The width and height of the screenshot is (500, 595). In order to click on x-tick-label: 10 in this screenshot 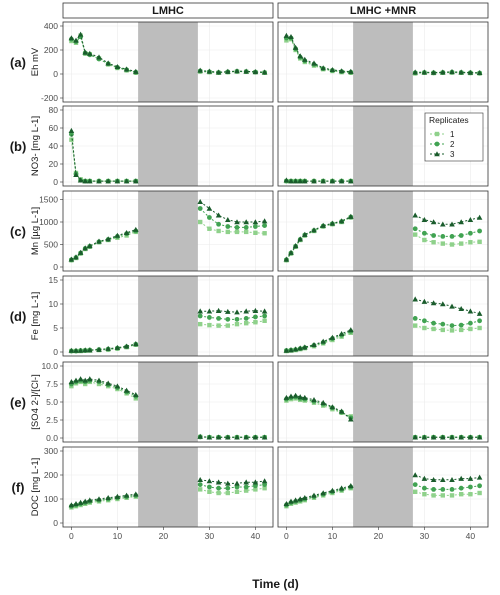, I will do `click(333, 536)`.